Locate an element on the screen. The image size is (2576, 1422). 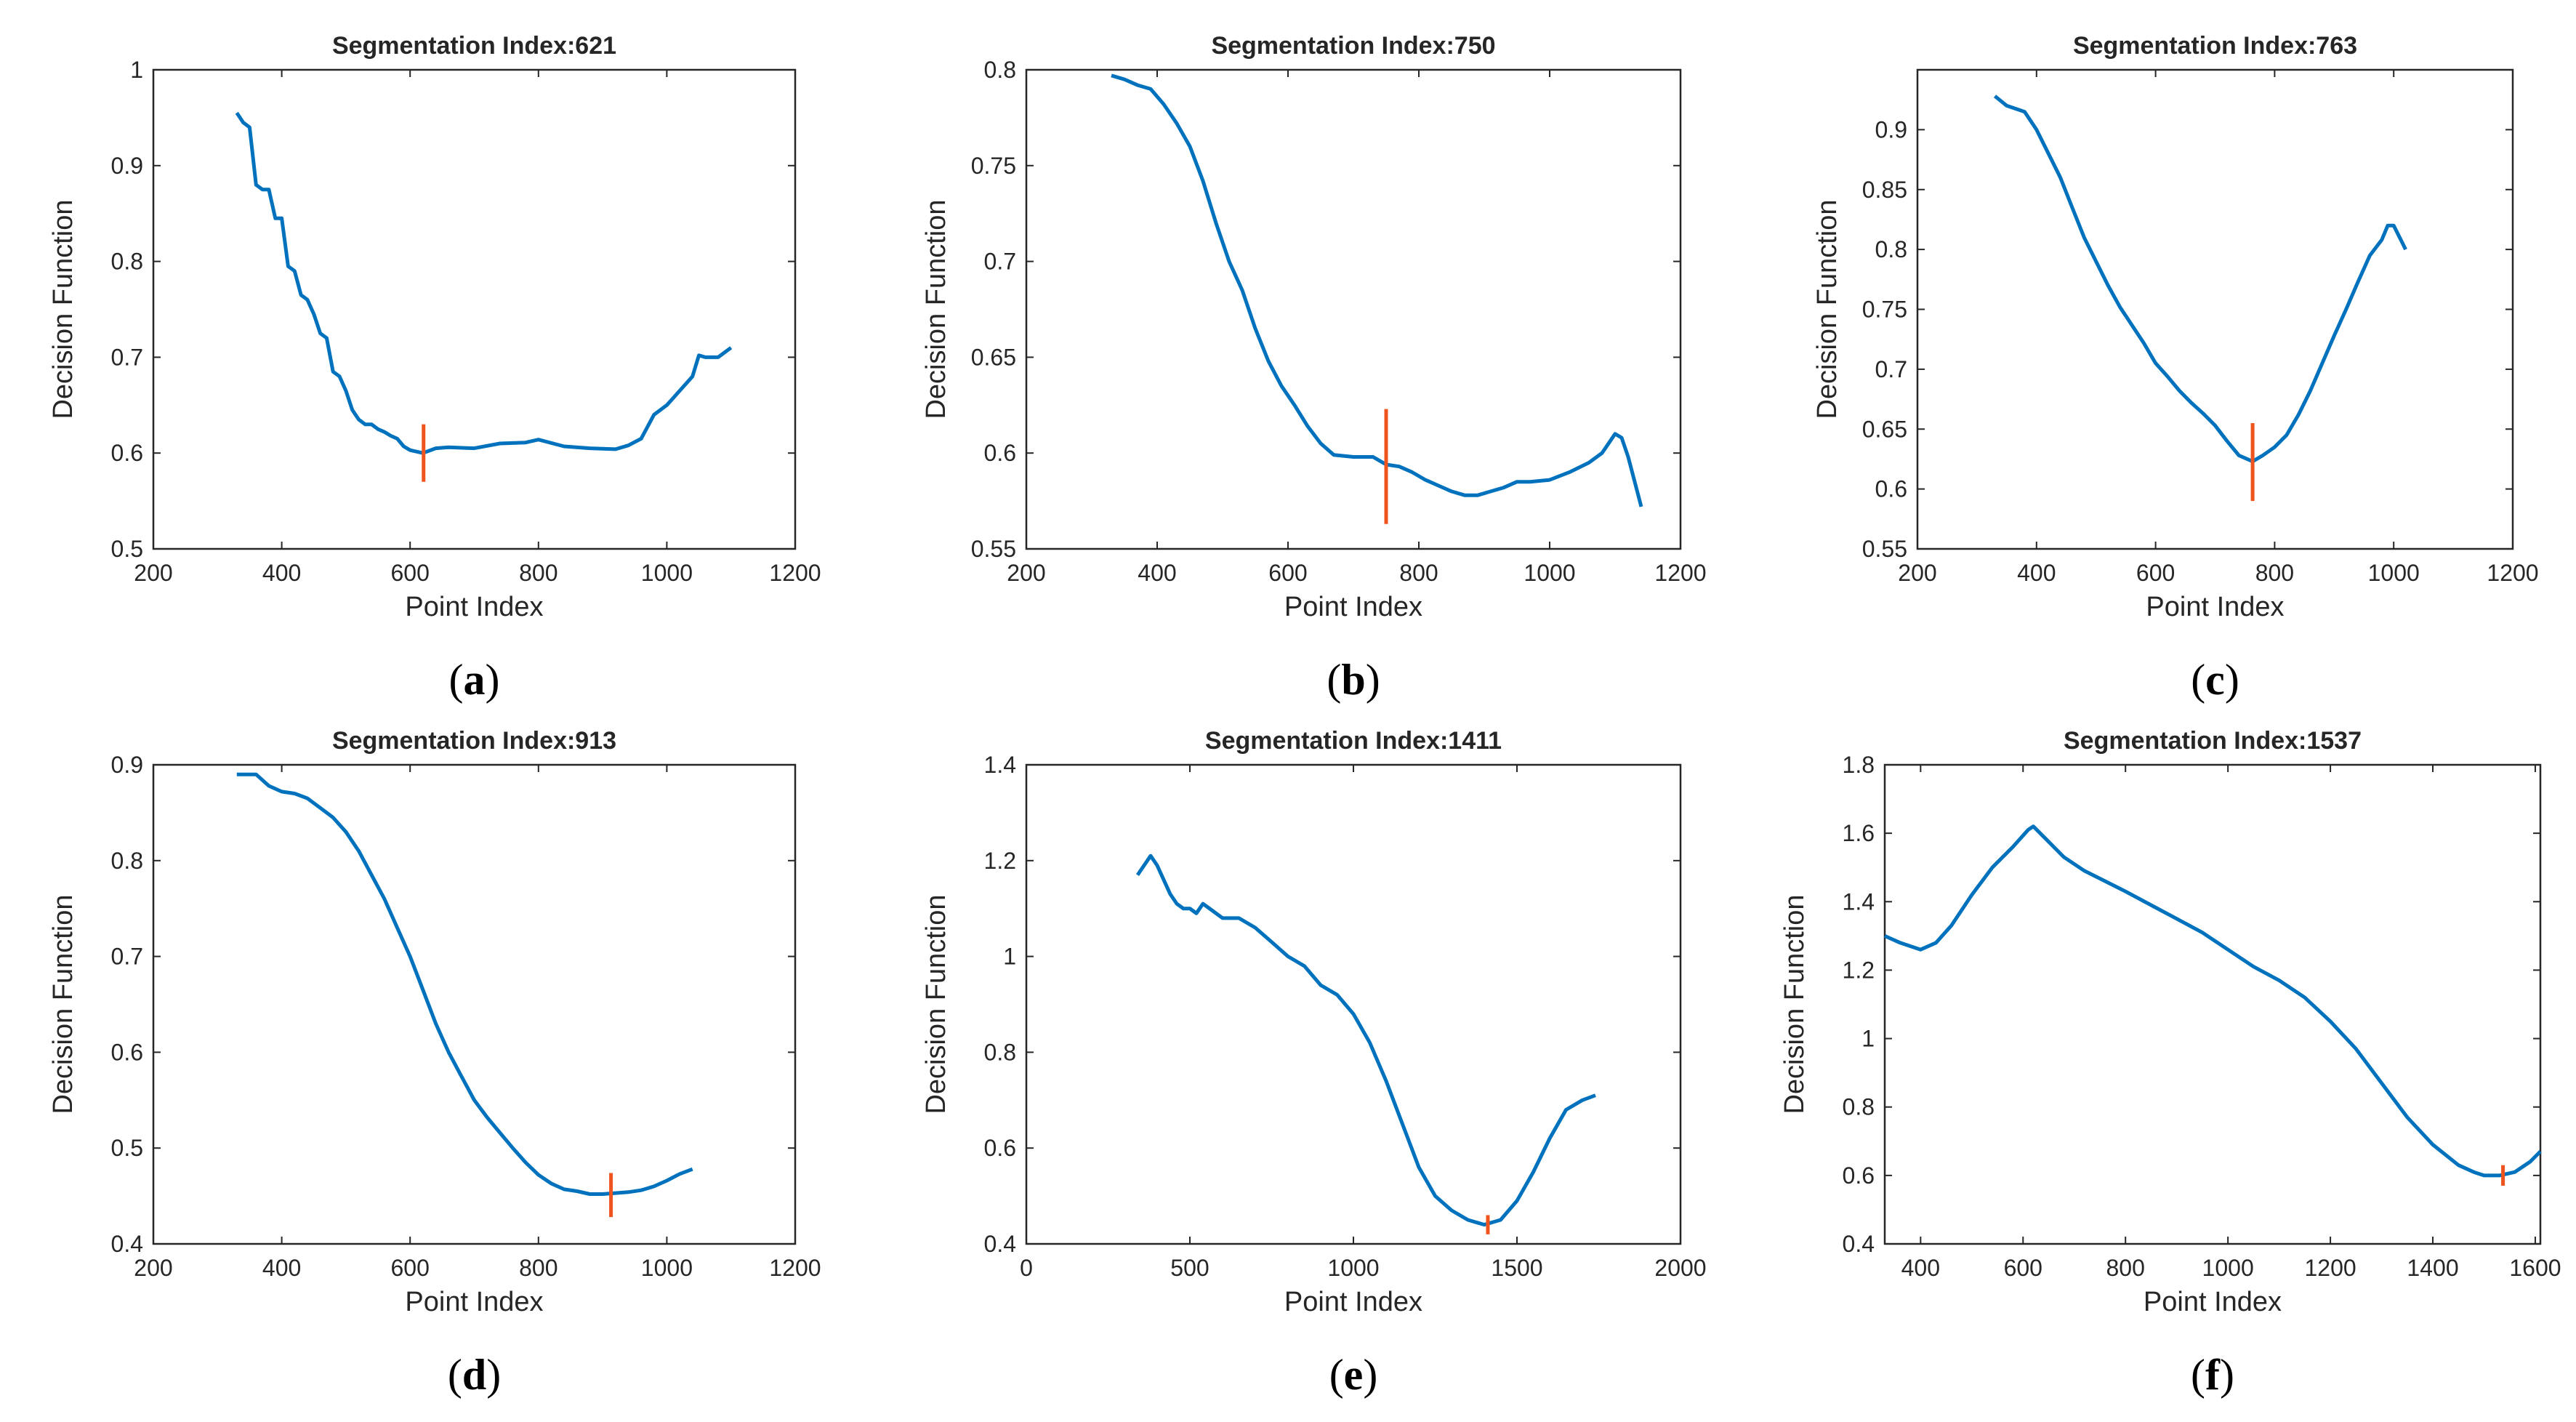
panel-letter: c is located at coordinates (2215, 680).